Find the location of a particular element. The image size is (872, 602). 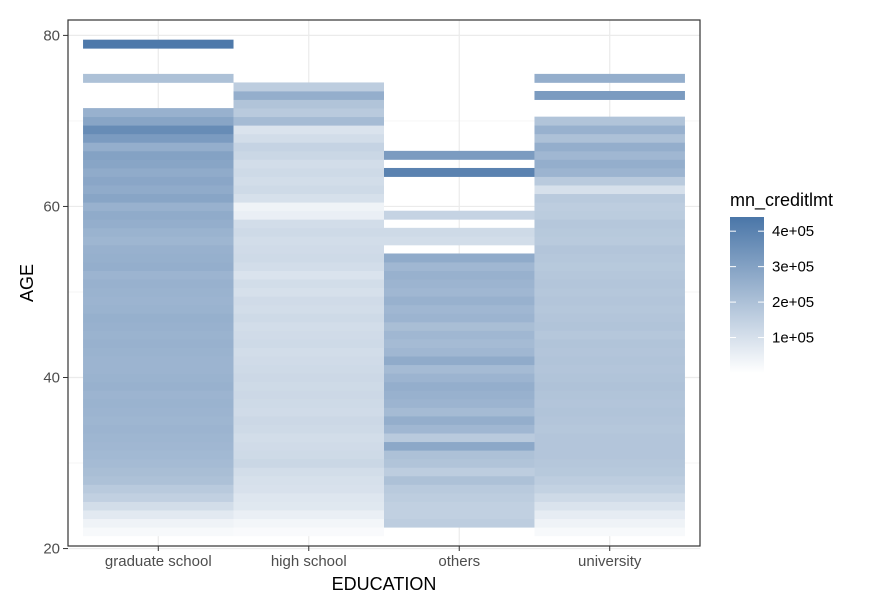

y-tick-label: 60 is located at coordinates (51, 206).